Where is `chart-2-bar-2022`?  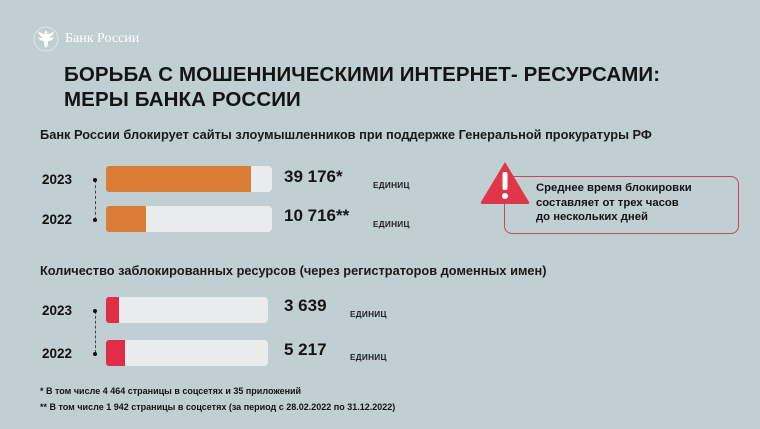 chart-2-bar-2022 is located at coordinates (187, 353).